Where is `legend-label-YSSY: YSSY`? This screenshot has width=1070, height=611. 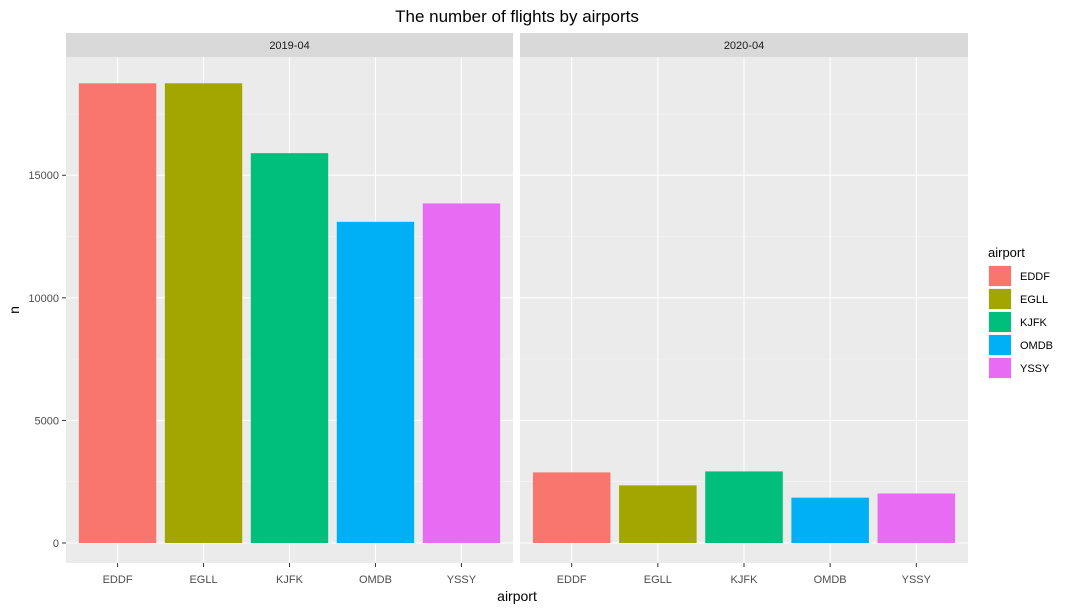
legend-label-YSSY: YSSY is located at coordinates (1035, 369).